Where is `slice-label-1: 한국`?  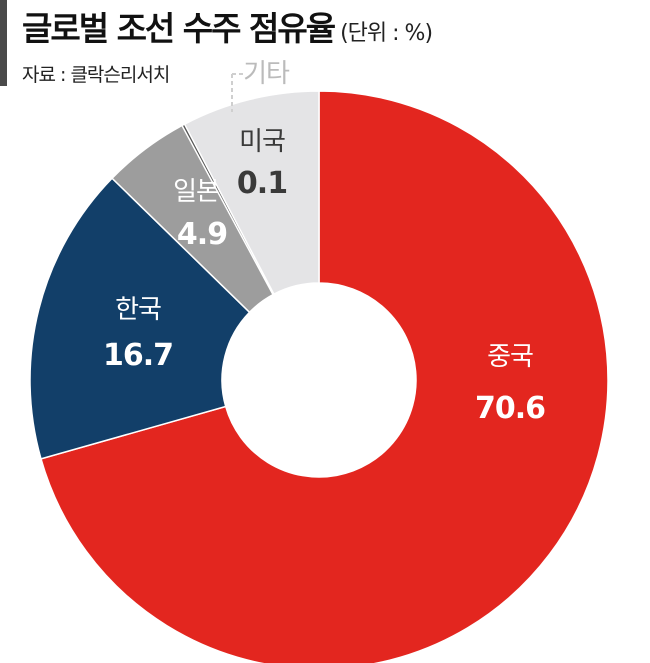
slice-label-1: 한국 is located at coordinates (138, 310).